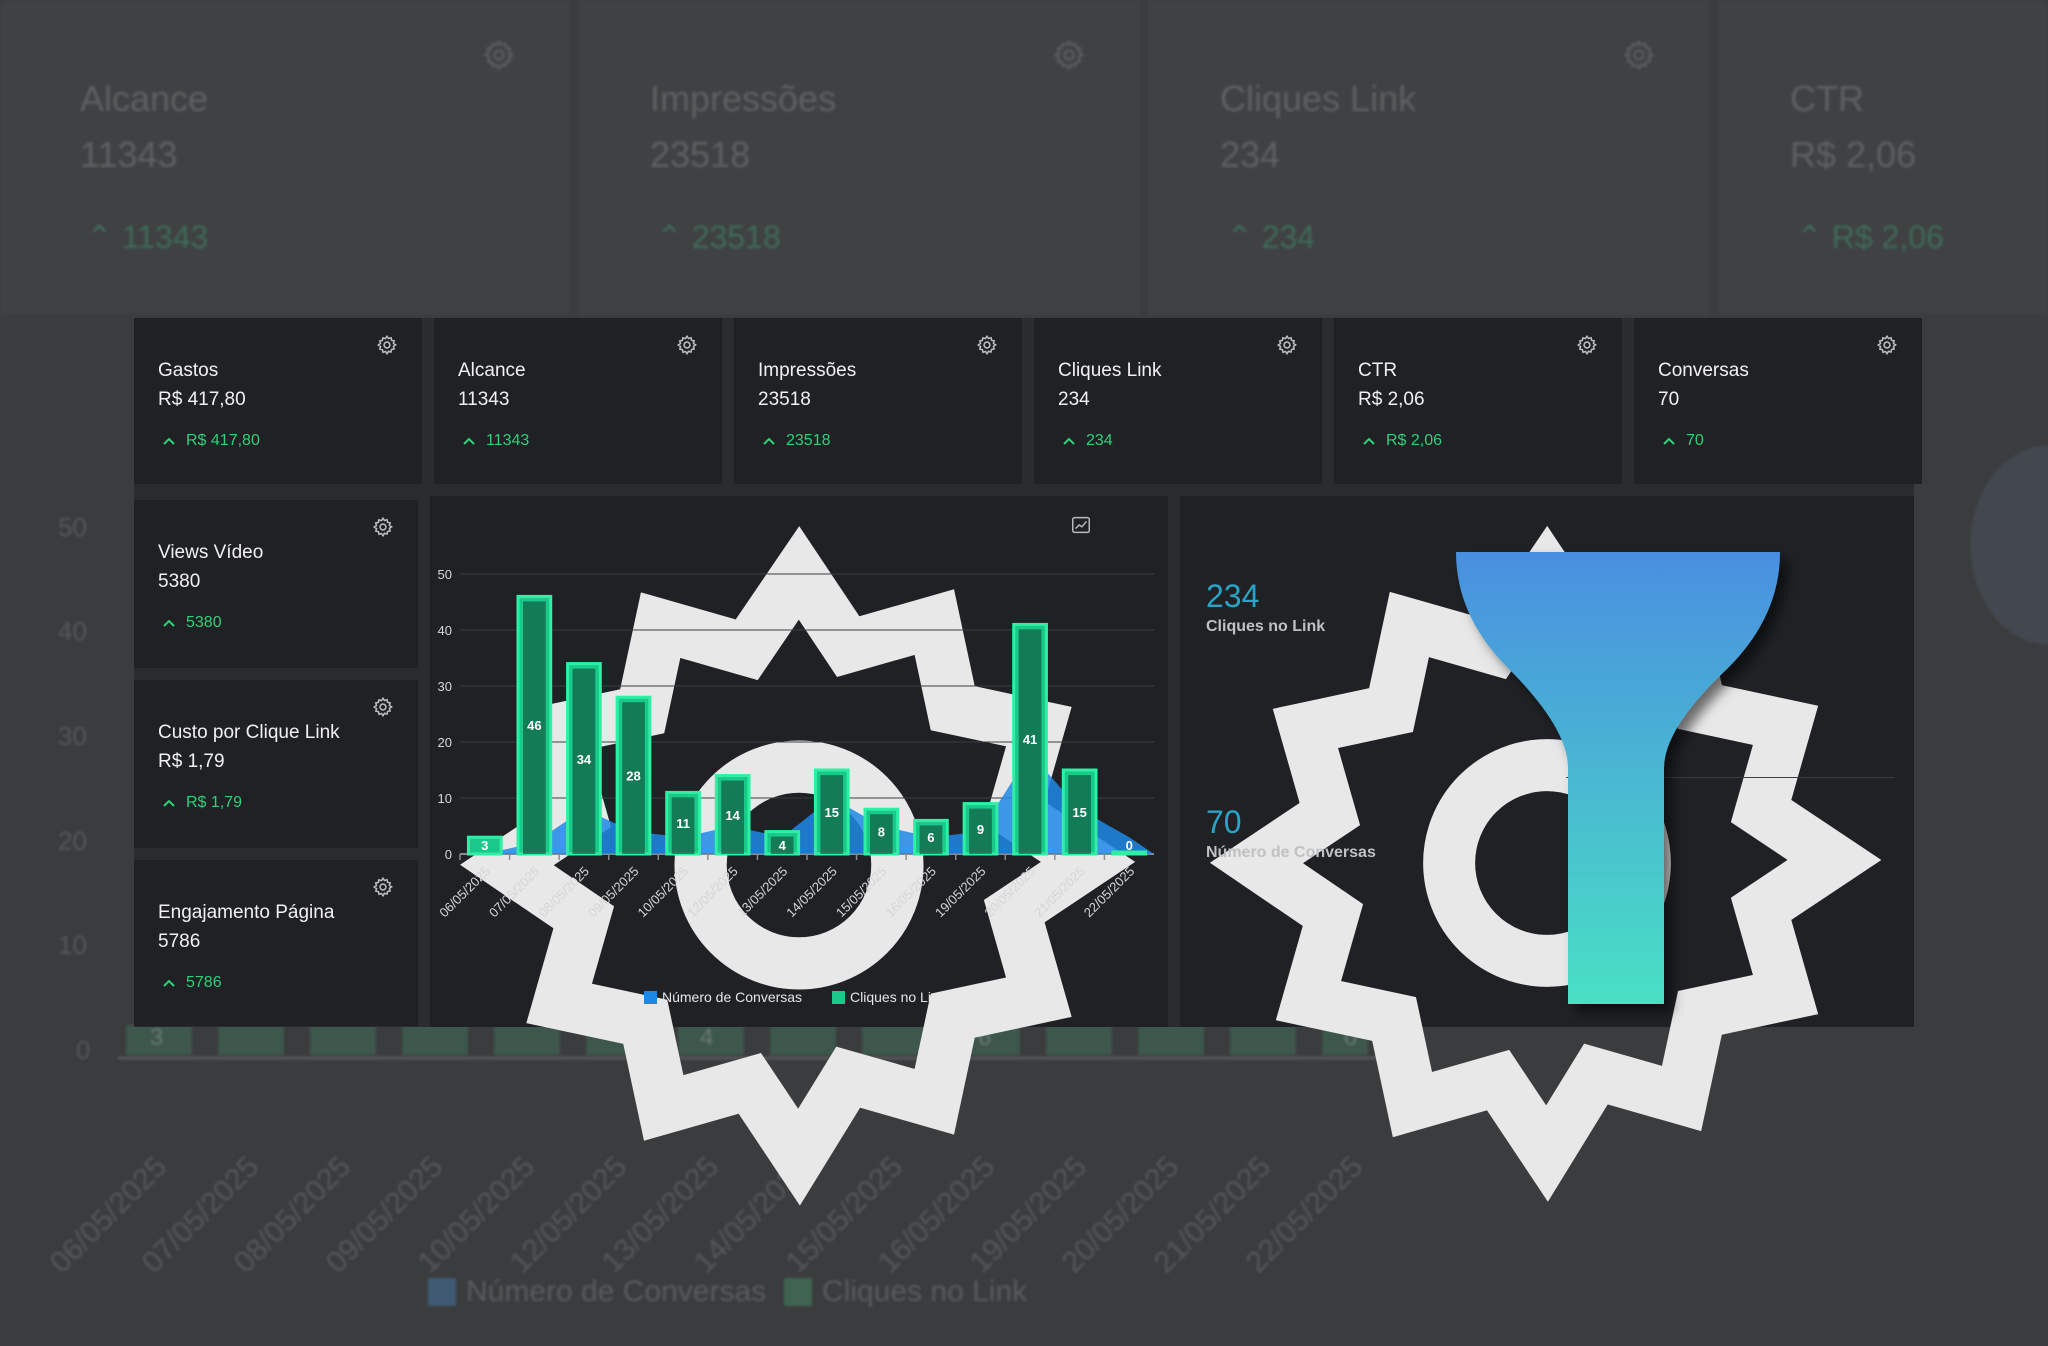 The image size is (2048, 1346). Describe the element at coordinates (663, 892) in the screenshot. I see `x-tick-label: 10/05/2025` at that location.